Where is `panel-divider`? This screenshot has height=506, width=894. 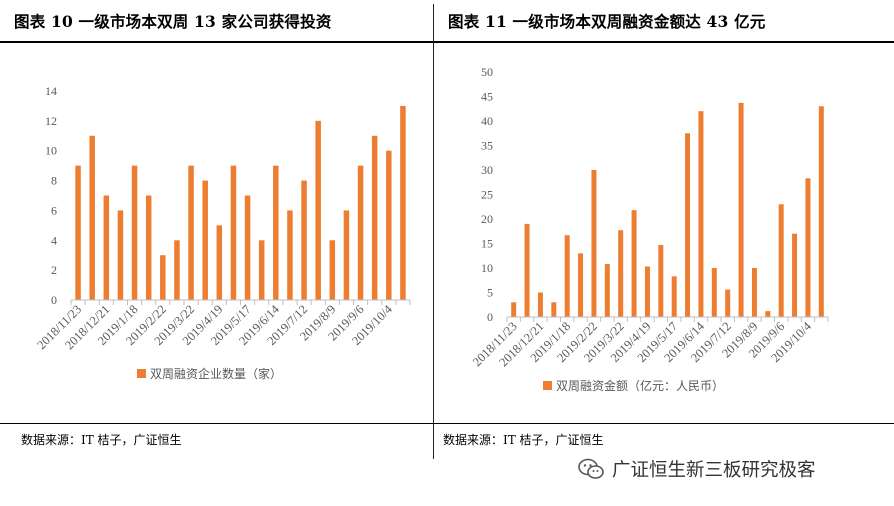 panel-divider is located at coordinates (433, 231).